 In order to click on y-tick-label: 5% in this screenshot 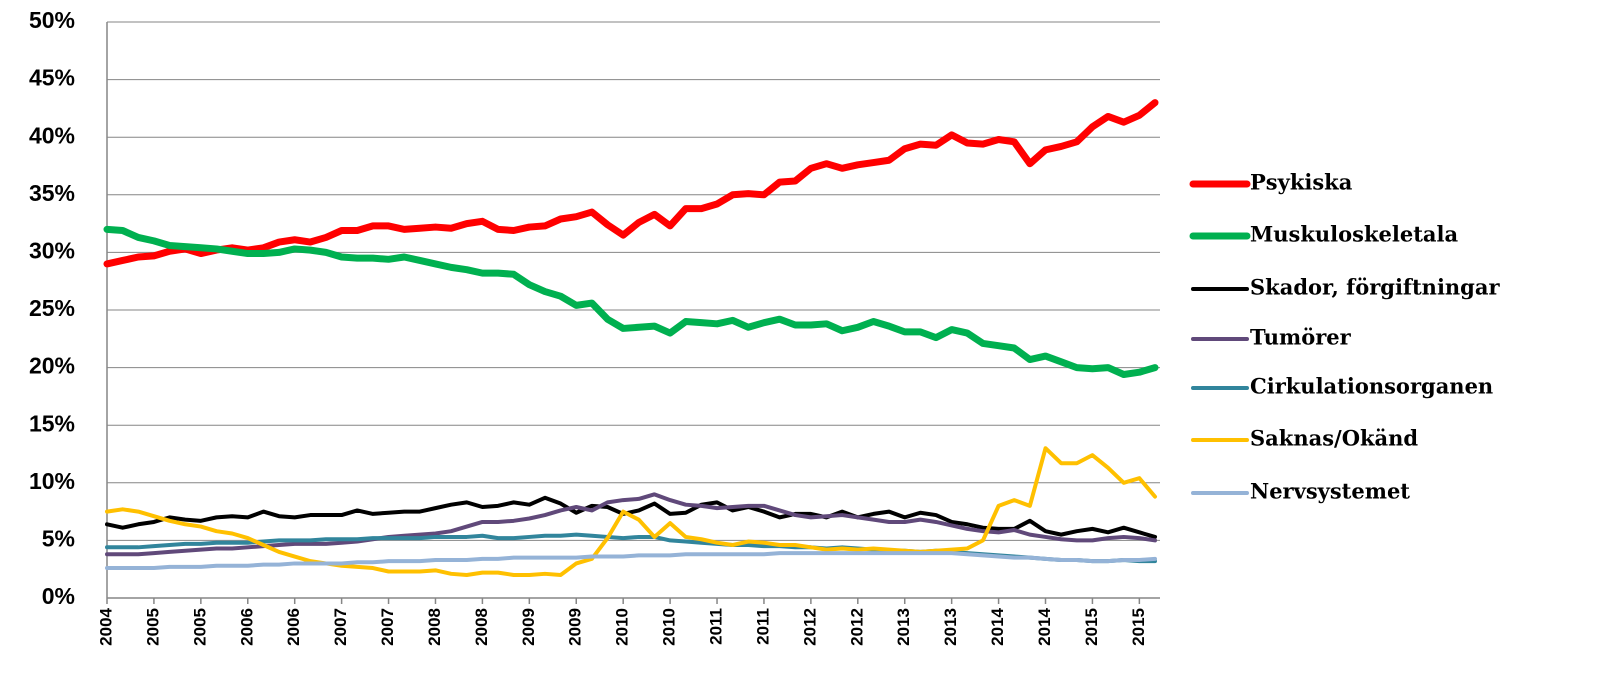, I will do `click(58, 538)`.